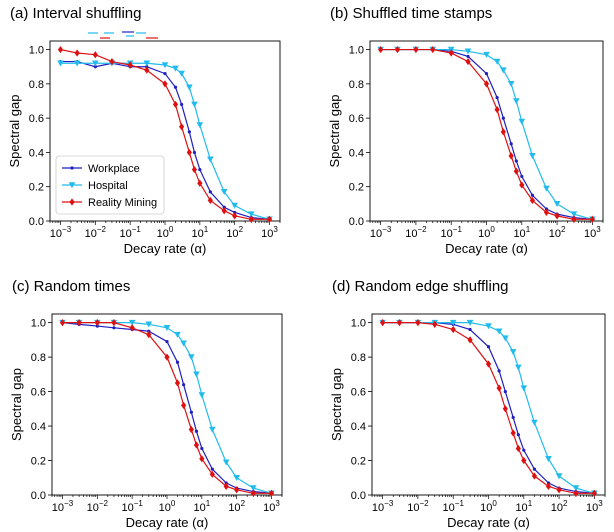 The image size is (614, 532). I want to click on y-tick-label: 0.4, so click(358, 427).